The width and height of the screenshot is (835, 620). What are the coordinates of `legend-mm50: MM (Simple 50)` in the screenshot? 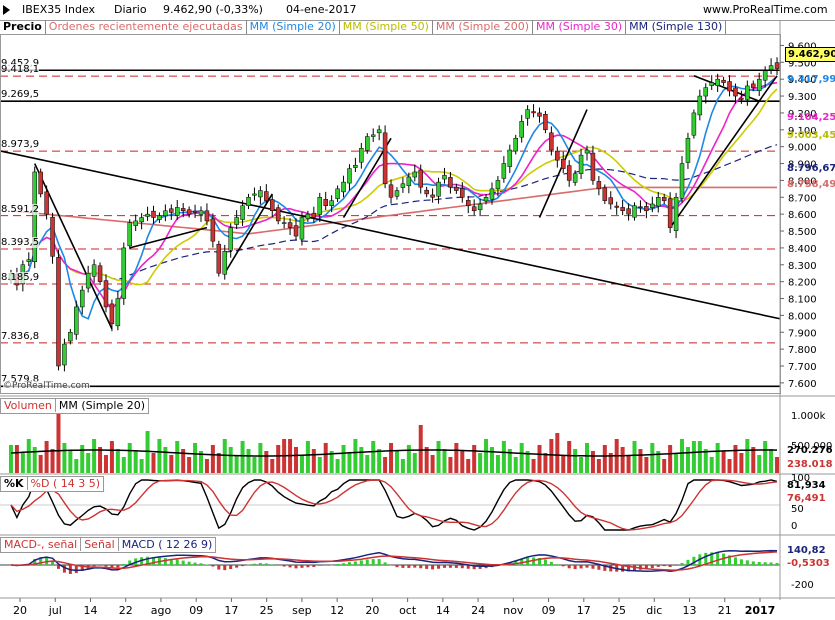 It's located at (386, 27).